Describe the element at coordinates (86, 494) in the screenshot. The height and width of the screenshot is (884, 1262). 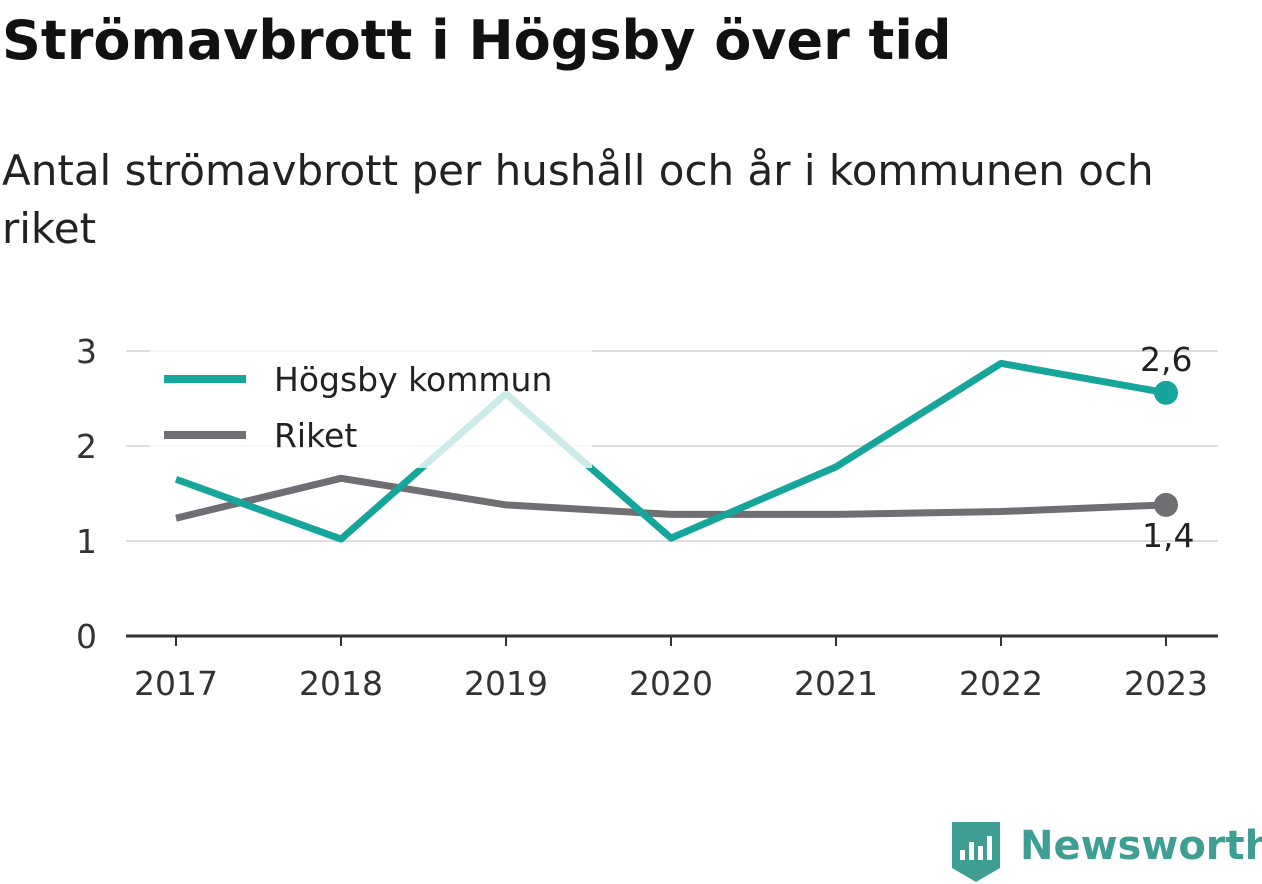
I see `y-axis-ticks: 0 1 2 3` at that location.